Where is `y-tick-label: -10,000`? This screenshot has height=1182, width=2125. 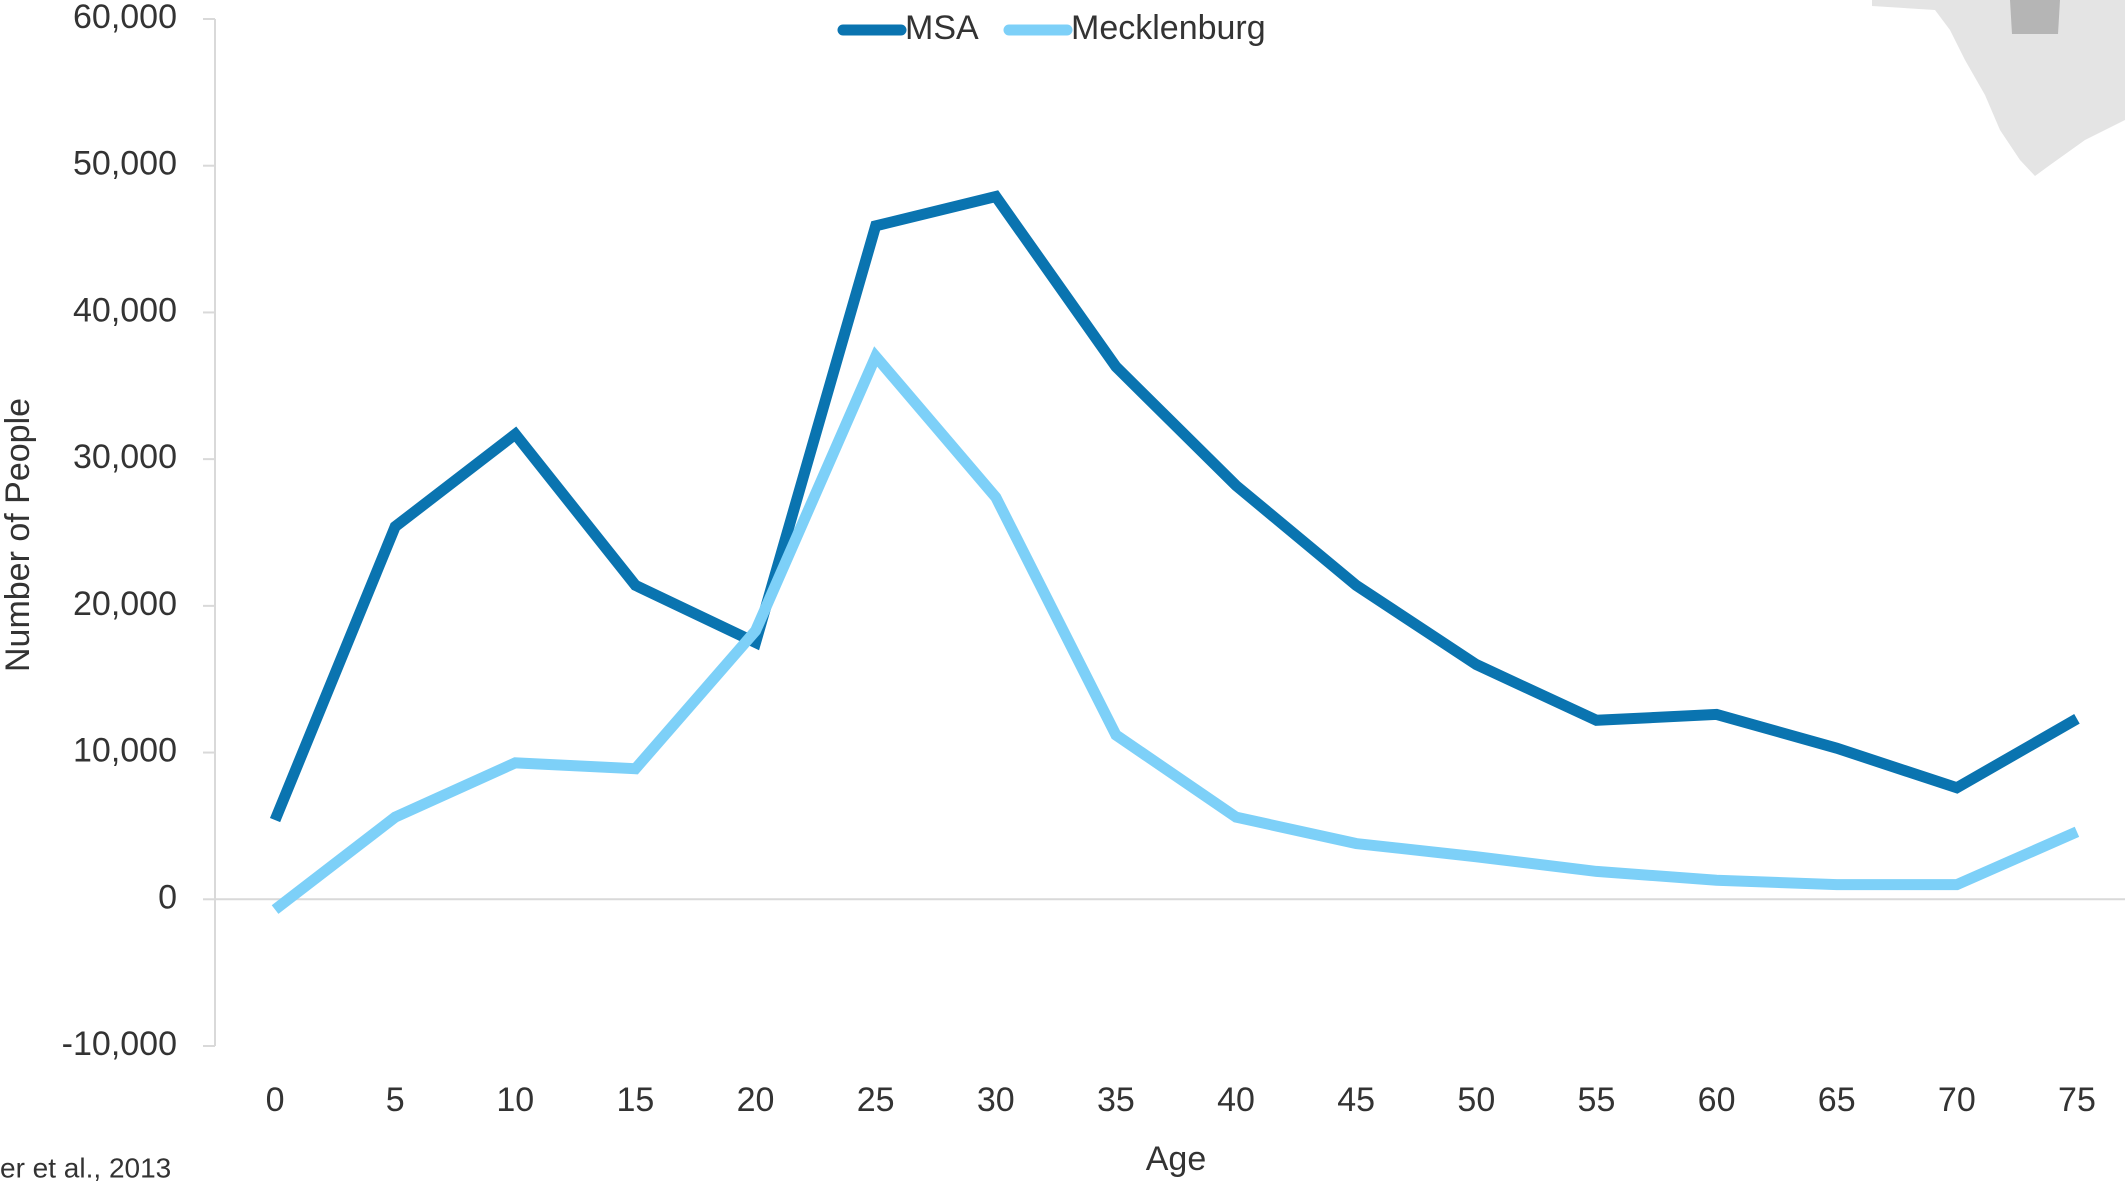 y-tick-label: -10,000 is located at coordinates (119, 1044).